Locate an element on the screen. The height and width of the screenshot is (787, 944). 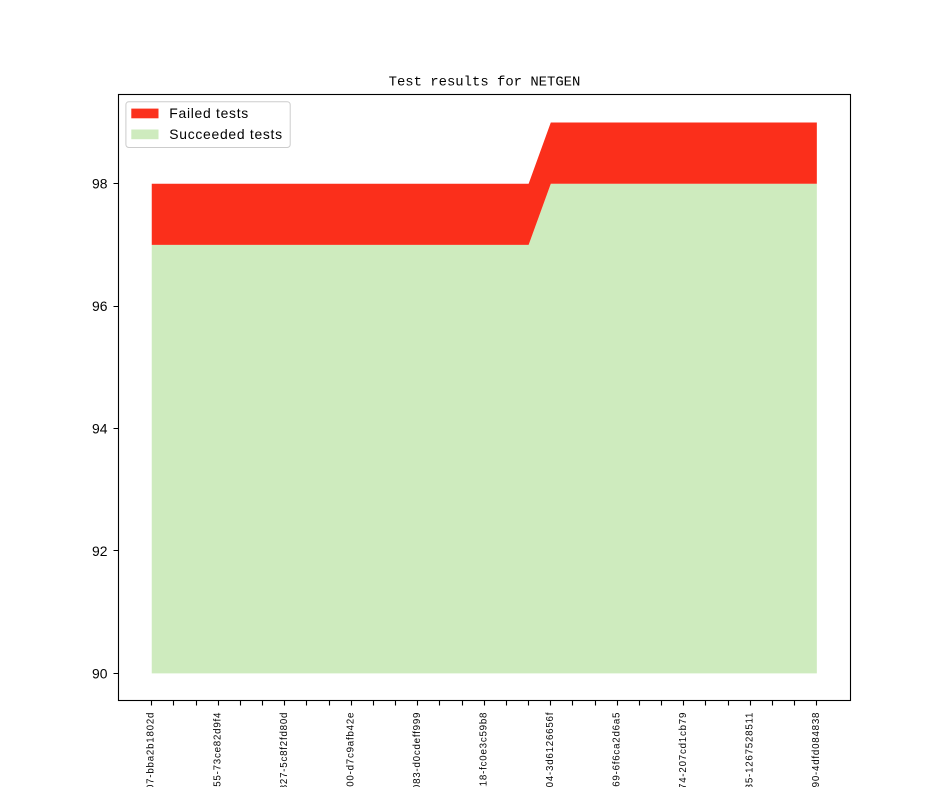
svg-text: Failed tests is located at coordinates (209, 113).